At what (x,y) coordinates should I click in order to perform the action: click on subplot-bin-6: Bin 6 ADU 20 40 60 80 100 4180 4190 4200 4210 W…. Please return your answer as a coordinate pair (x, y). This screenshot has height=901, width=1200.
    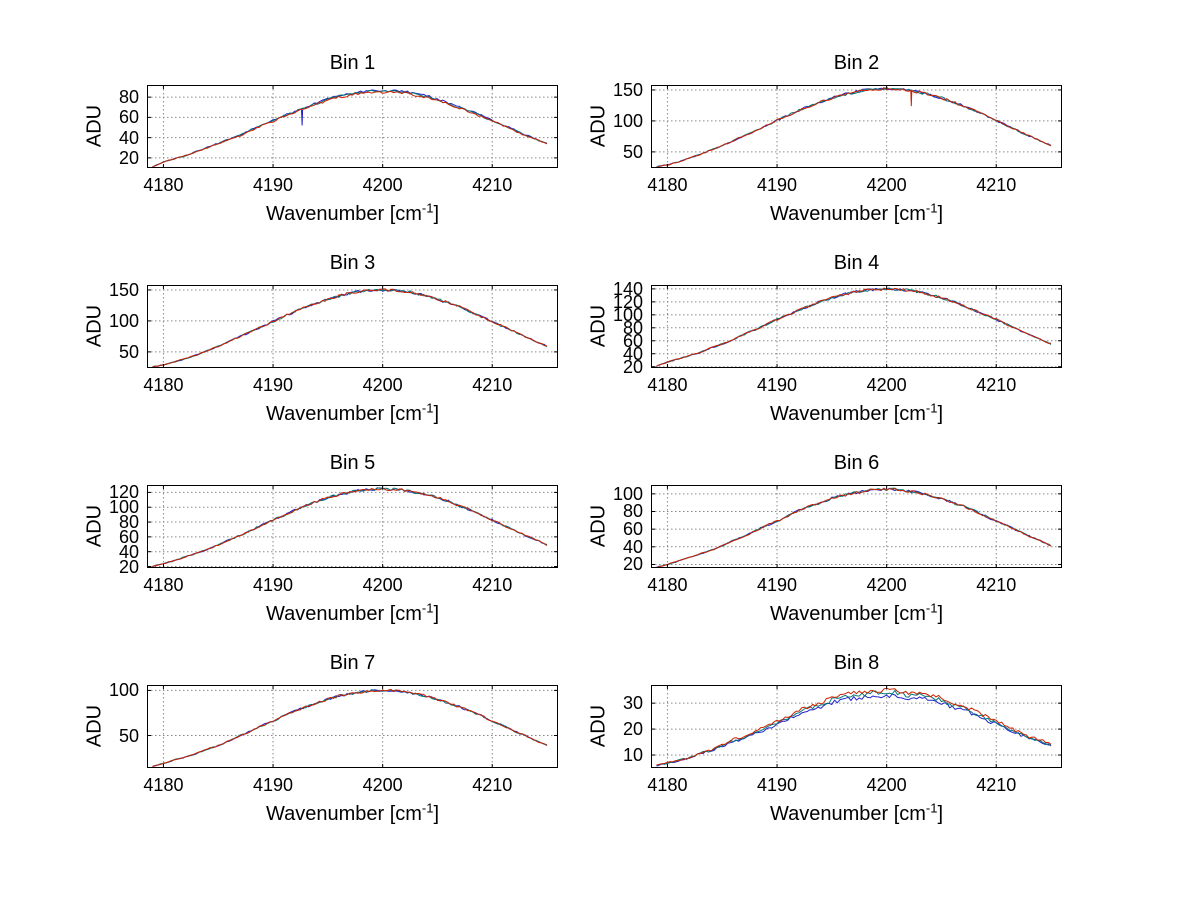
    Looking at the image, I should click on (825, 538).